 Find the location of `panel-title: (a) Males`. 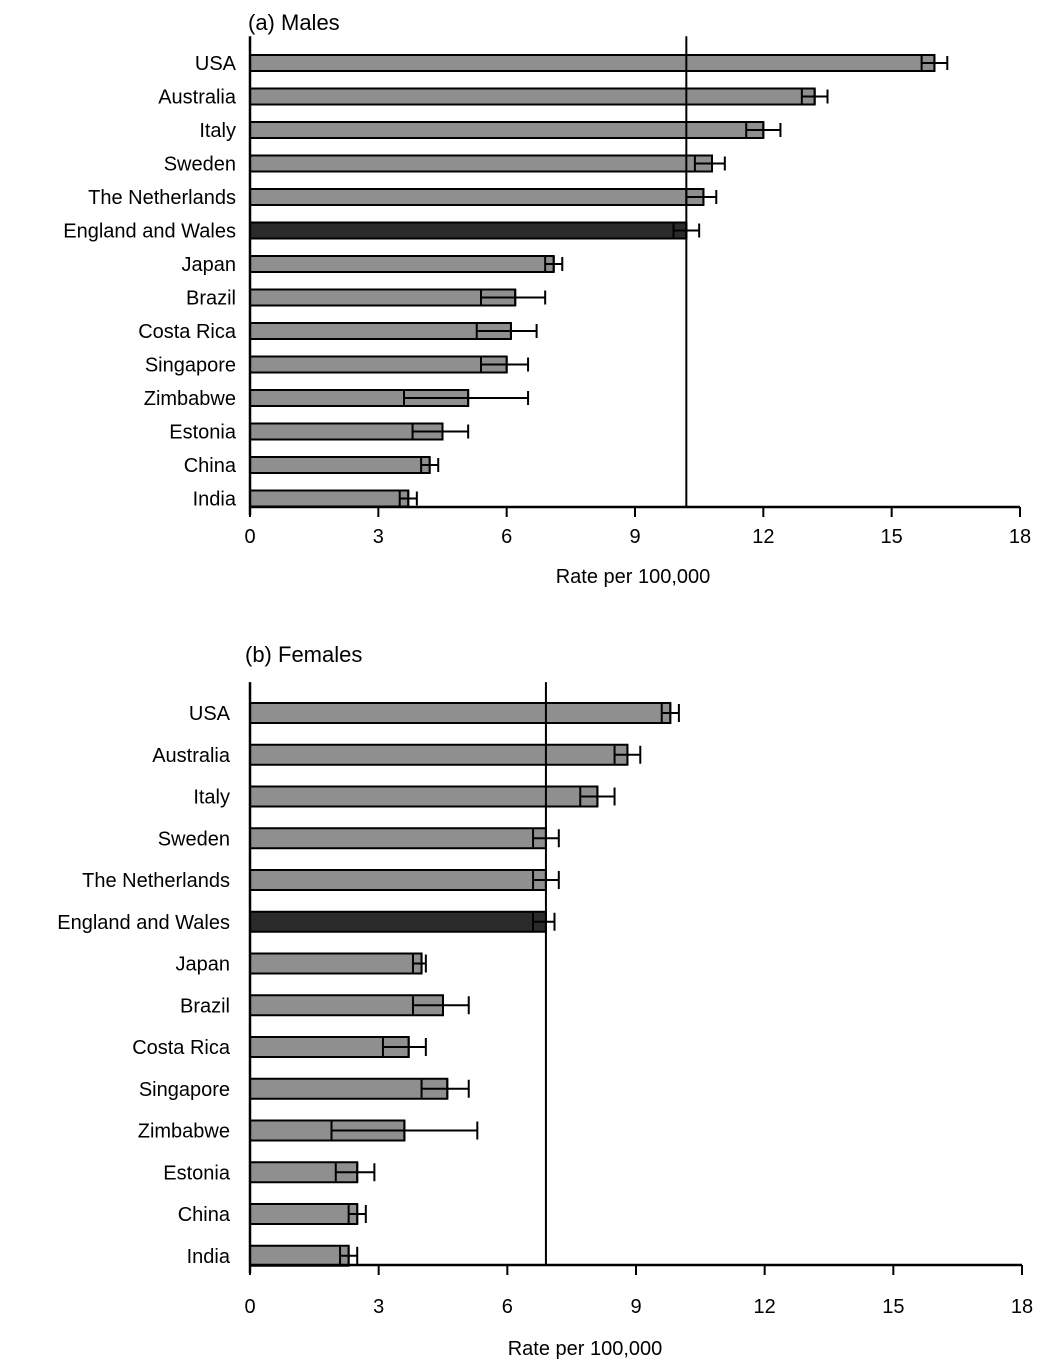

panel-title: (a) Males is located at coordinates (294, 22).